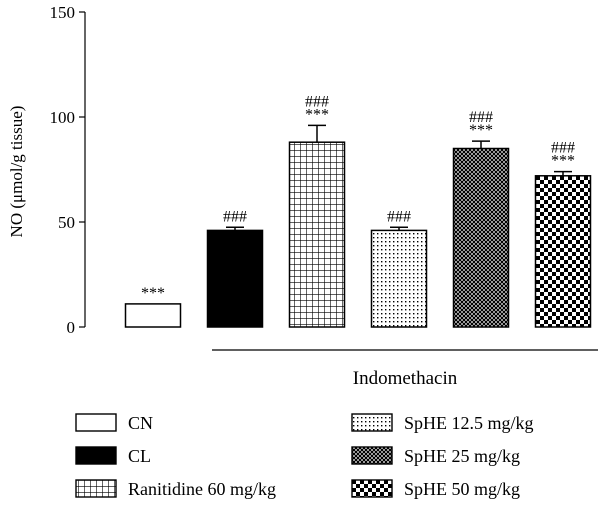 The height and width of the screenshot is (505, 600). I want to click on axes: 0 50 100 150 NO (μmol/g tissue), so click(46, 170).